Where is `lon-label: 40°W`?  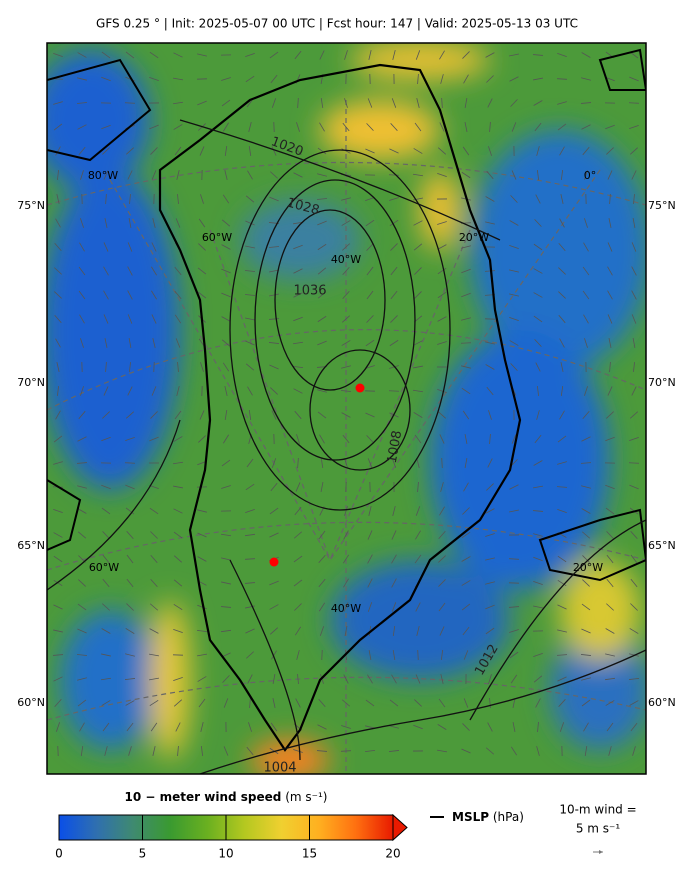
lon-label: 40°W is located at coordinates (346, 608).